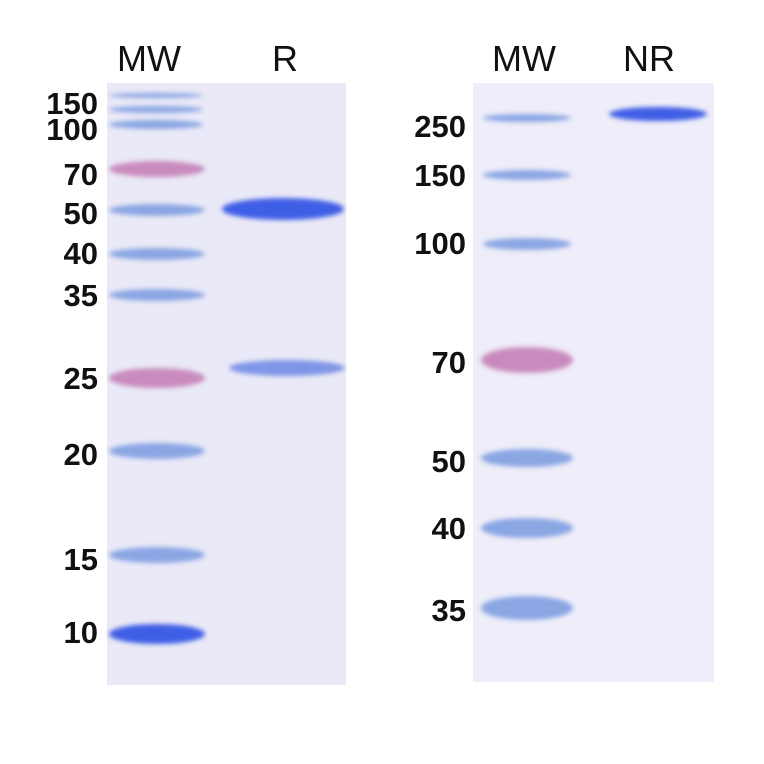 This screenshot has height=764, width=764. I want to click on mw-label: 15, so click(80, 559).